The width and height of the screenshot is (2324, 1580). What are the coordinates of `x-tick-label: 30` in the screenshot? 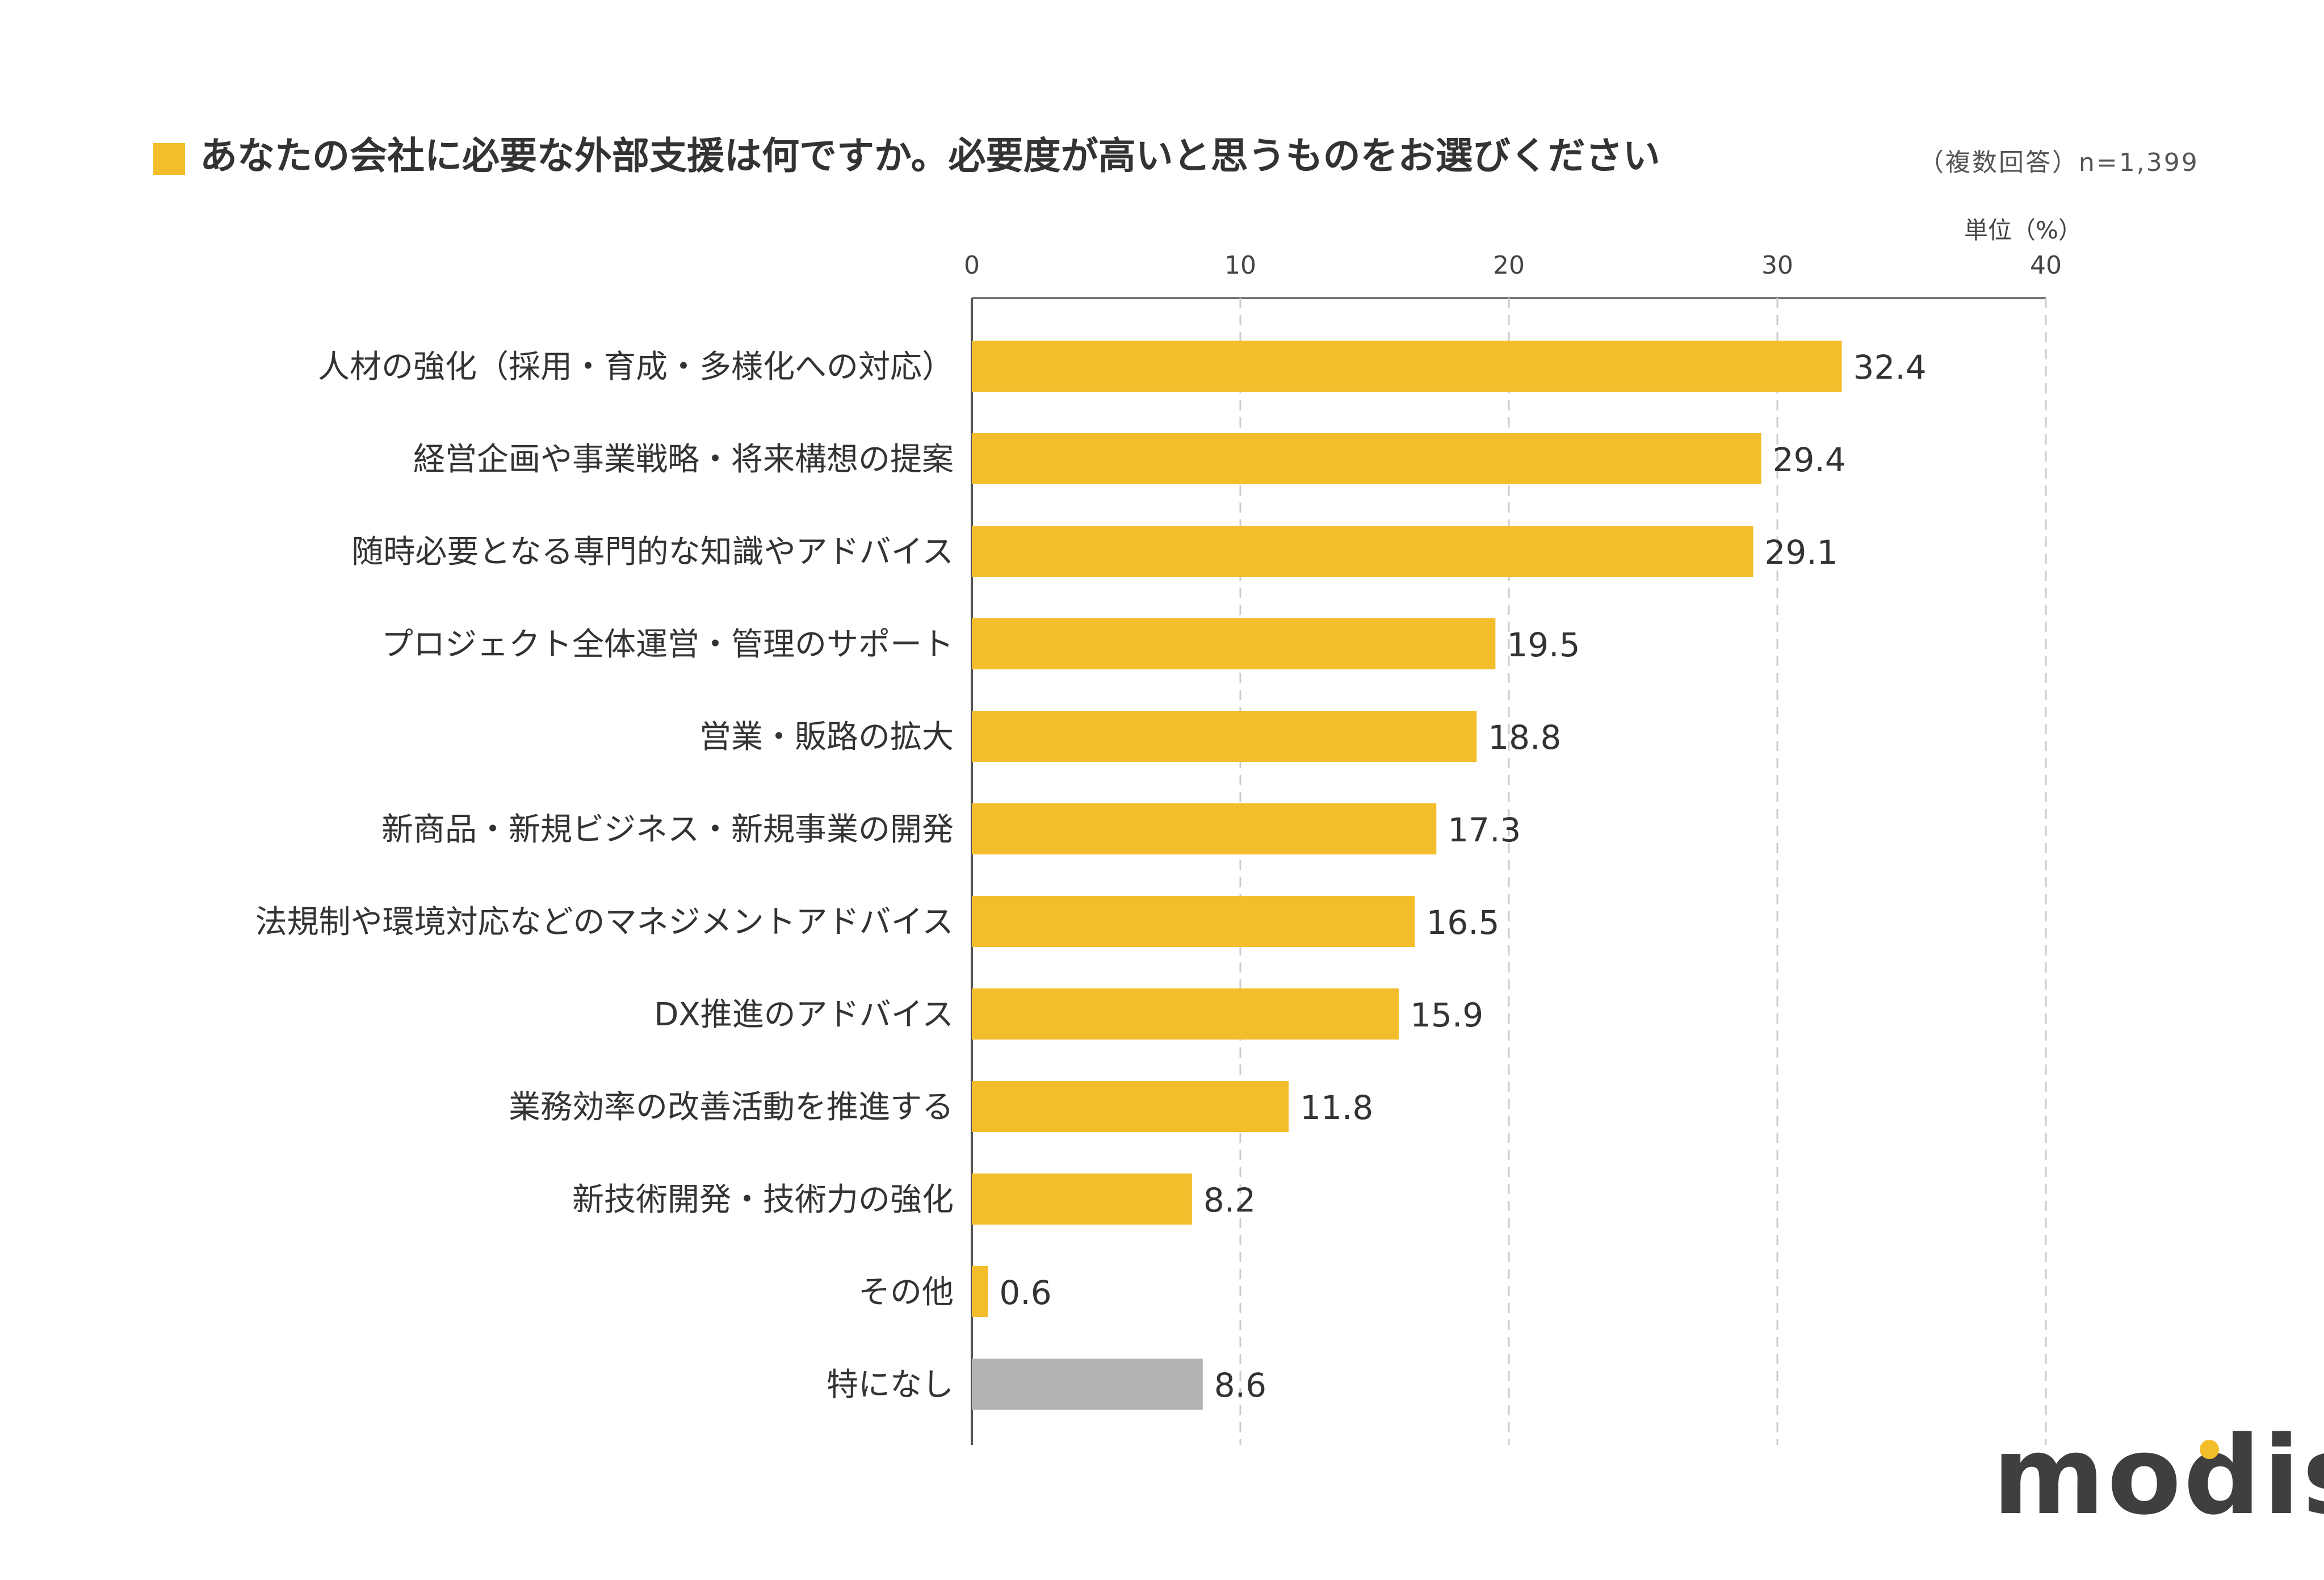 It's located at (1777, 265).